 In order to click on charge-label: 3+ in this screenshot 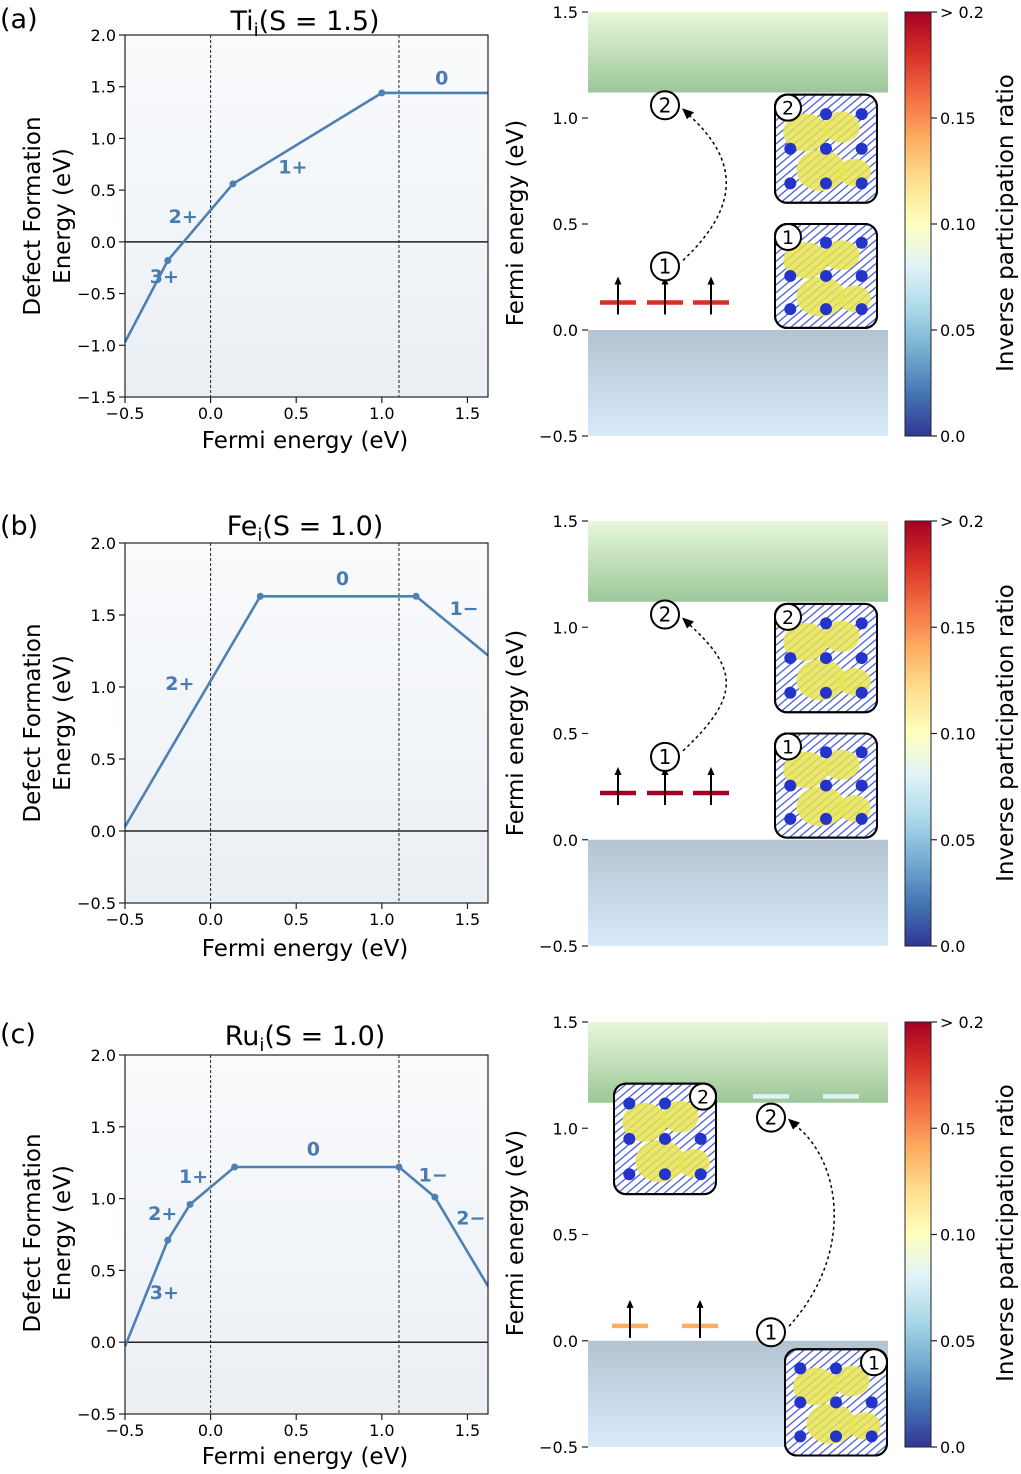, I will do `click(164, 277)`.